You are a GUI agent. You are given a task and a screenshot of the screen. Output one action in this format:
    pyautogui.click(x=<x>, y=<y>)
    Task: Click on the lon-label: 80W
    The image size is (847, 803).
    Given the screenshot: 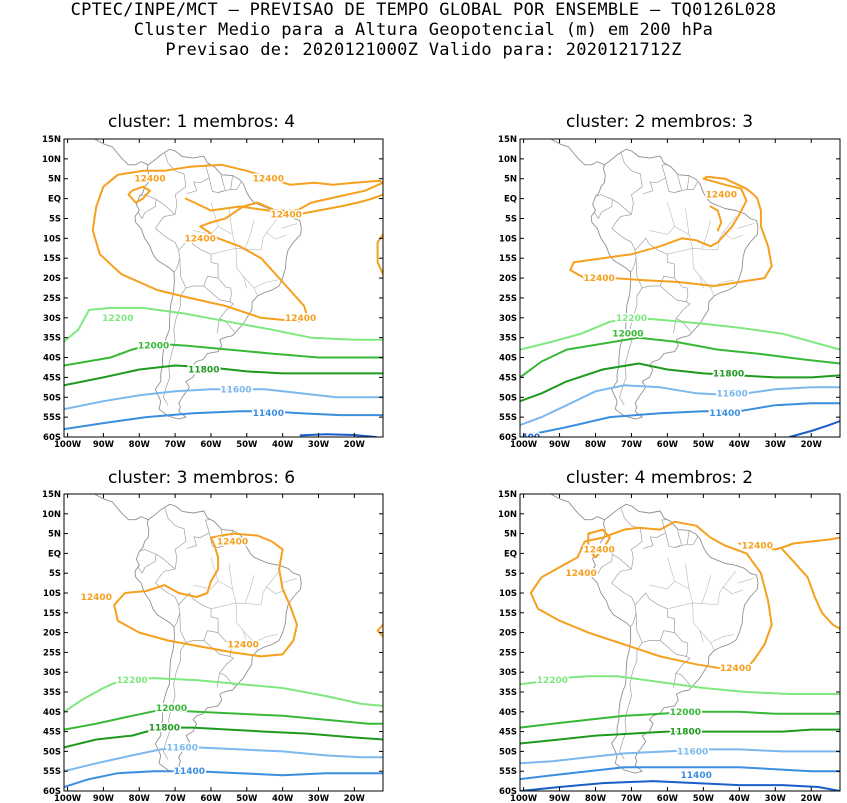 What is the action you would take?
    pyautogui.click(x=596, y=798)
    